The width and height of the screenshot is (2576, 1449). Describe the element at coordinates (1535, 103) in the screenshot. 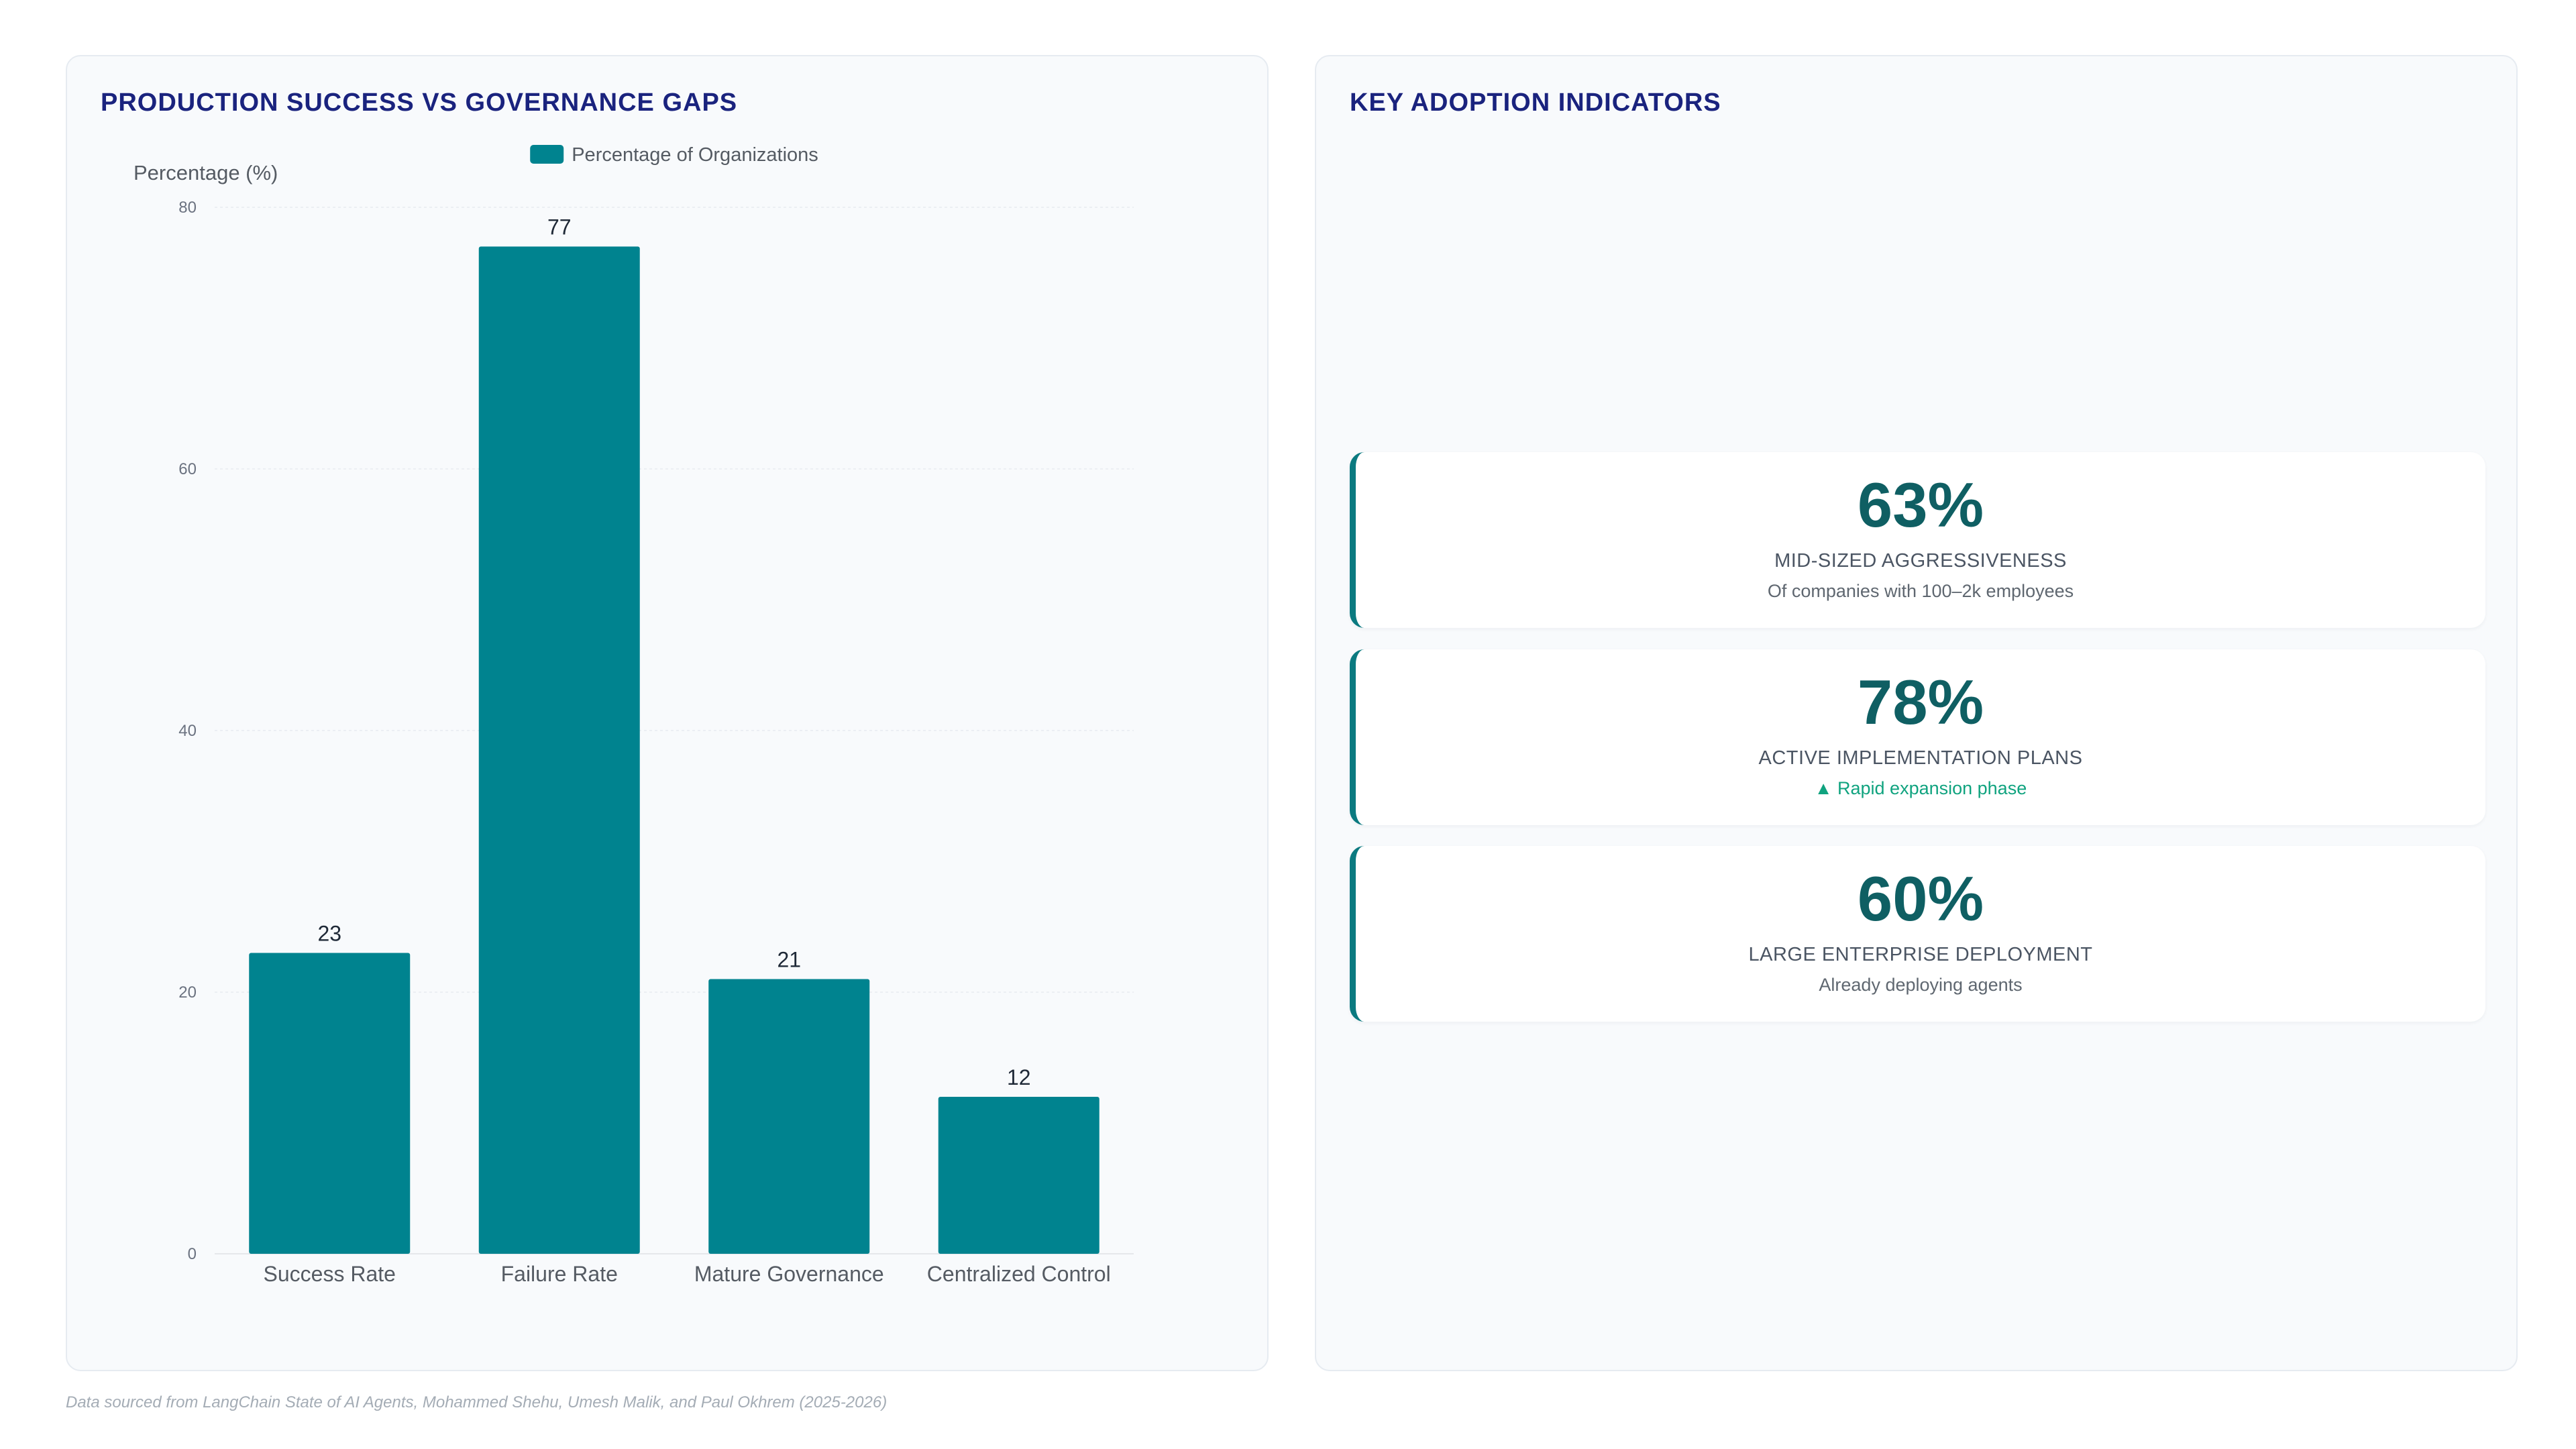

I see `kpi-panel-title: KEY ADOPTION INDICATORS` at that location.